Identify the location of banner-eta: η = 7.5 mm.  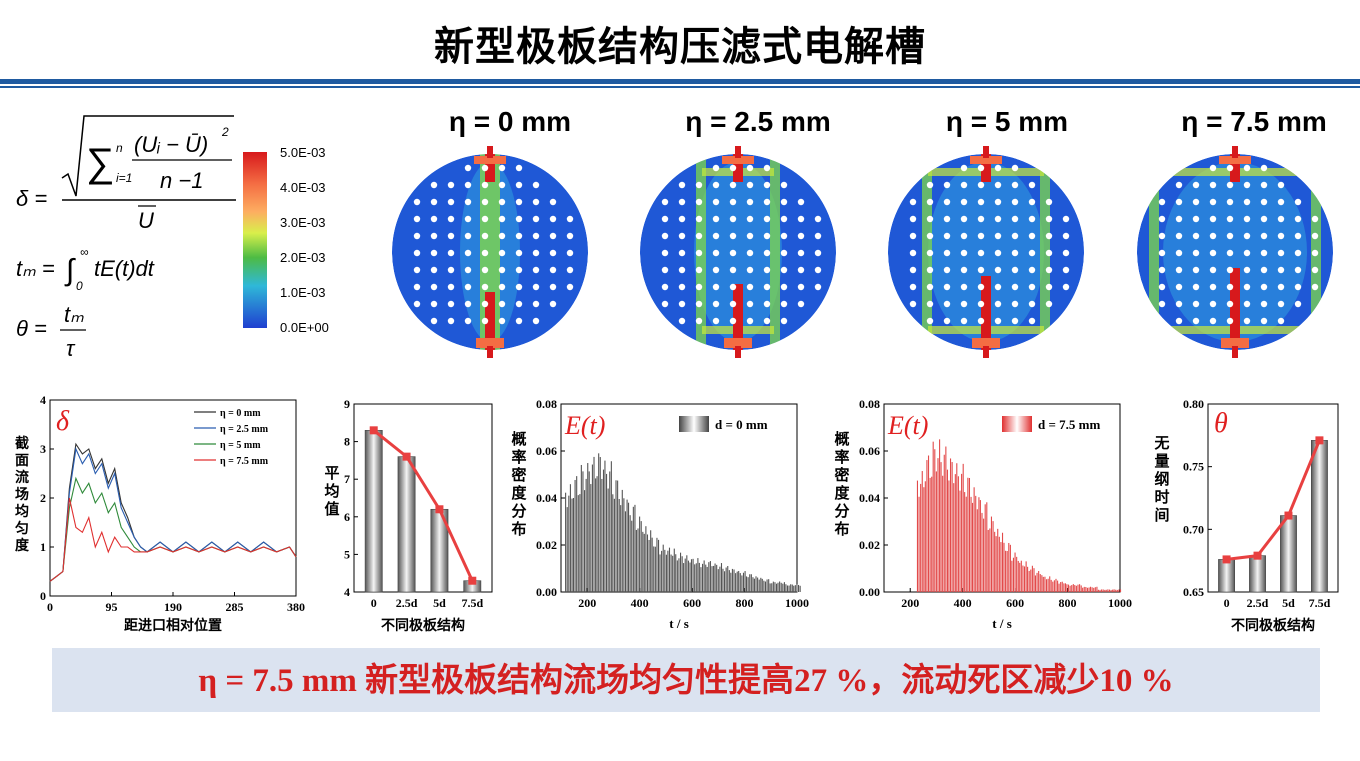
(282, 681).